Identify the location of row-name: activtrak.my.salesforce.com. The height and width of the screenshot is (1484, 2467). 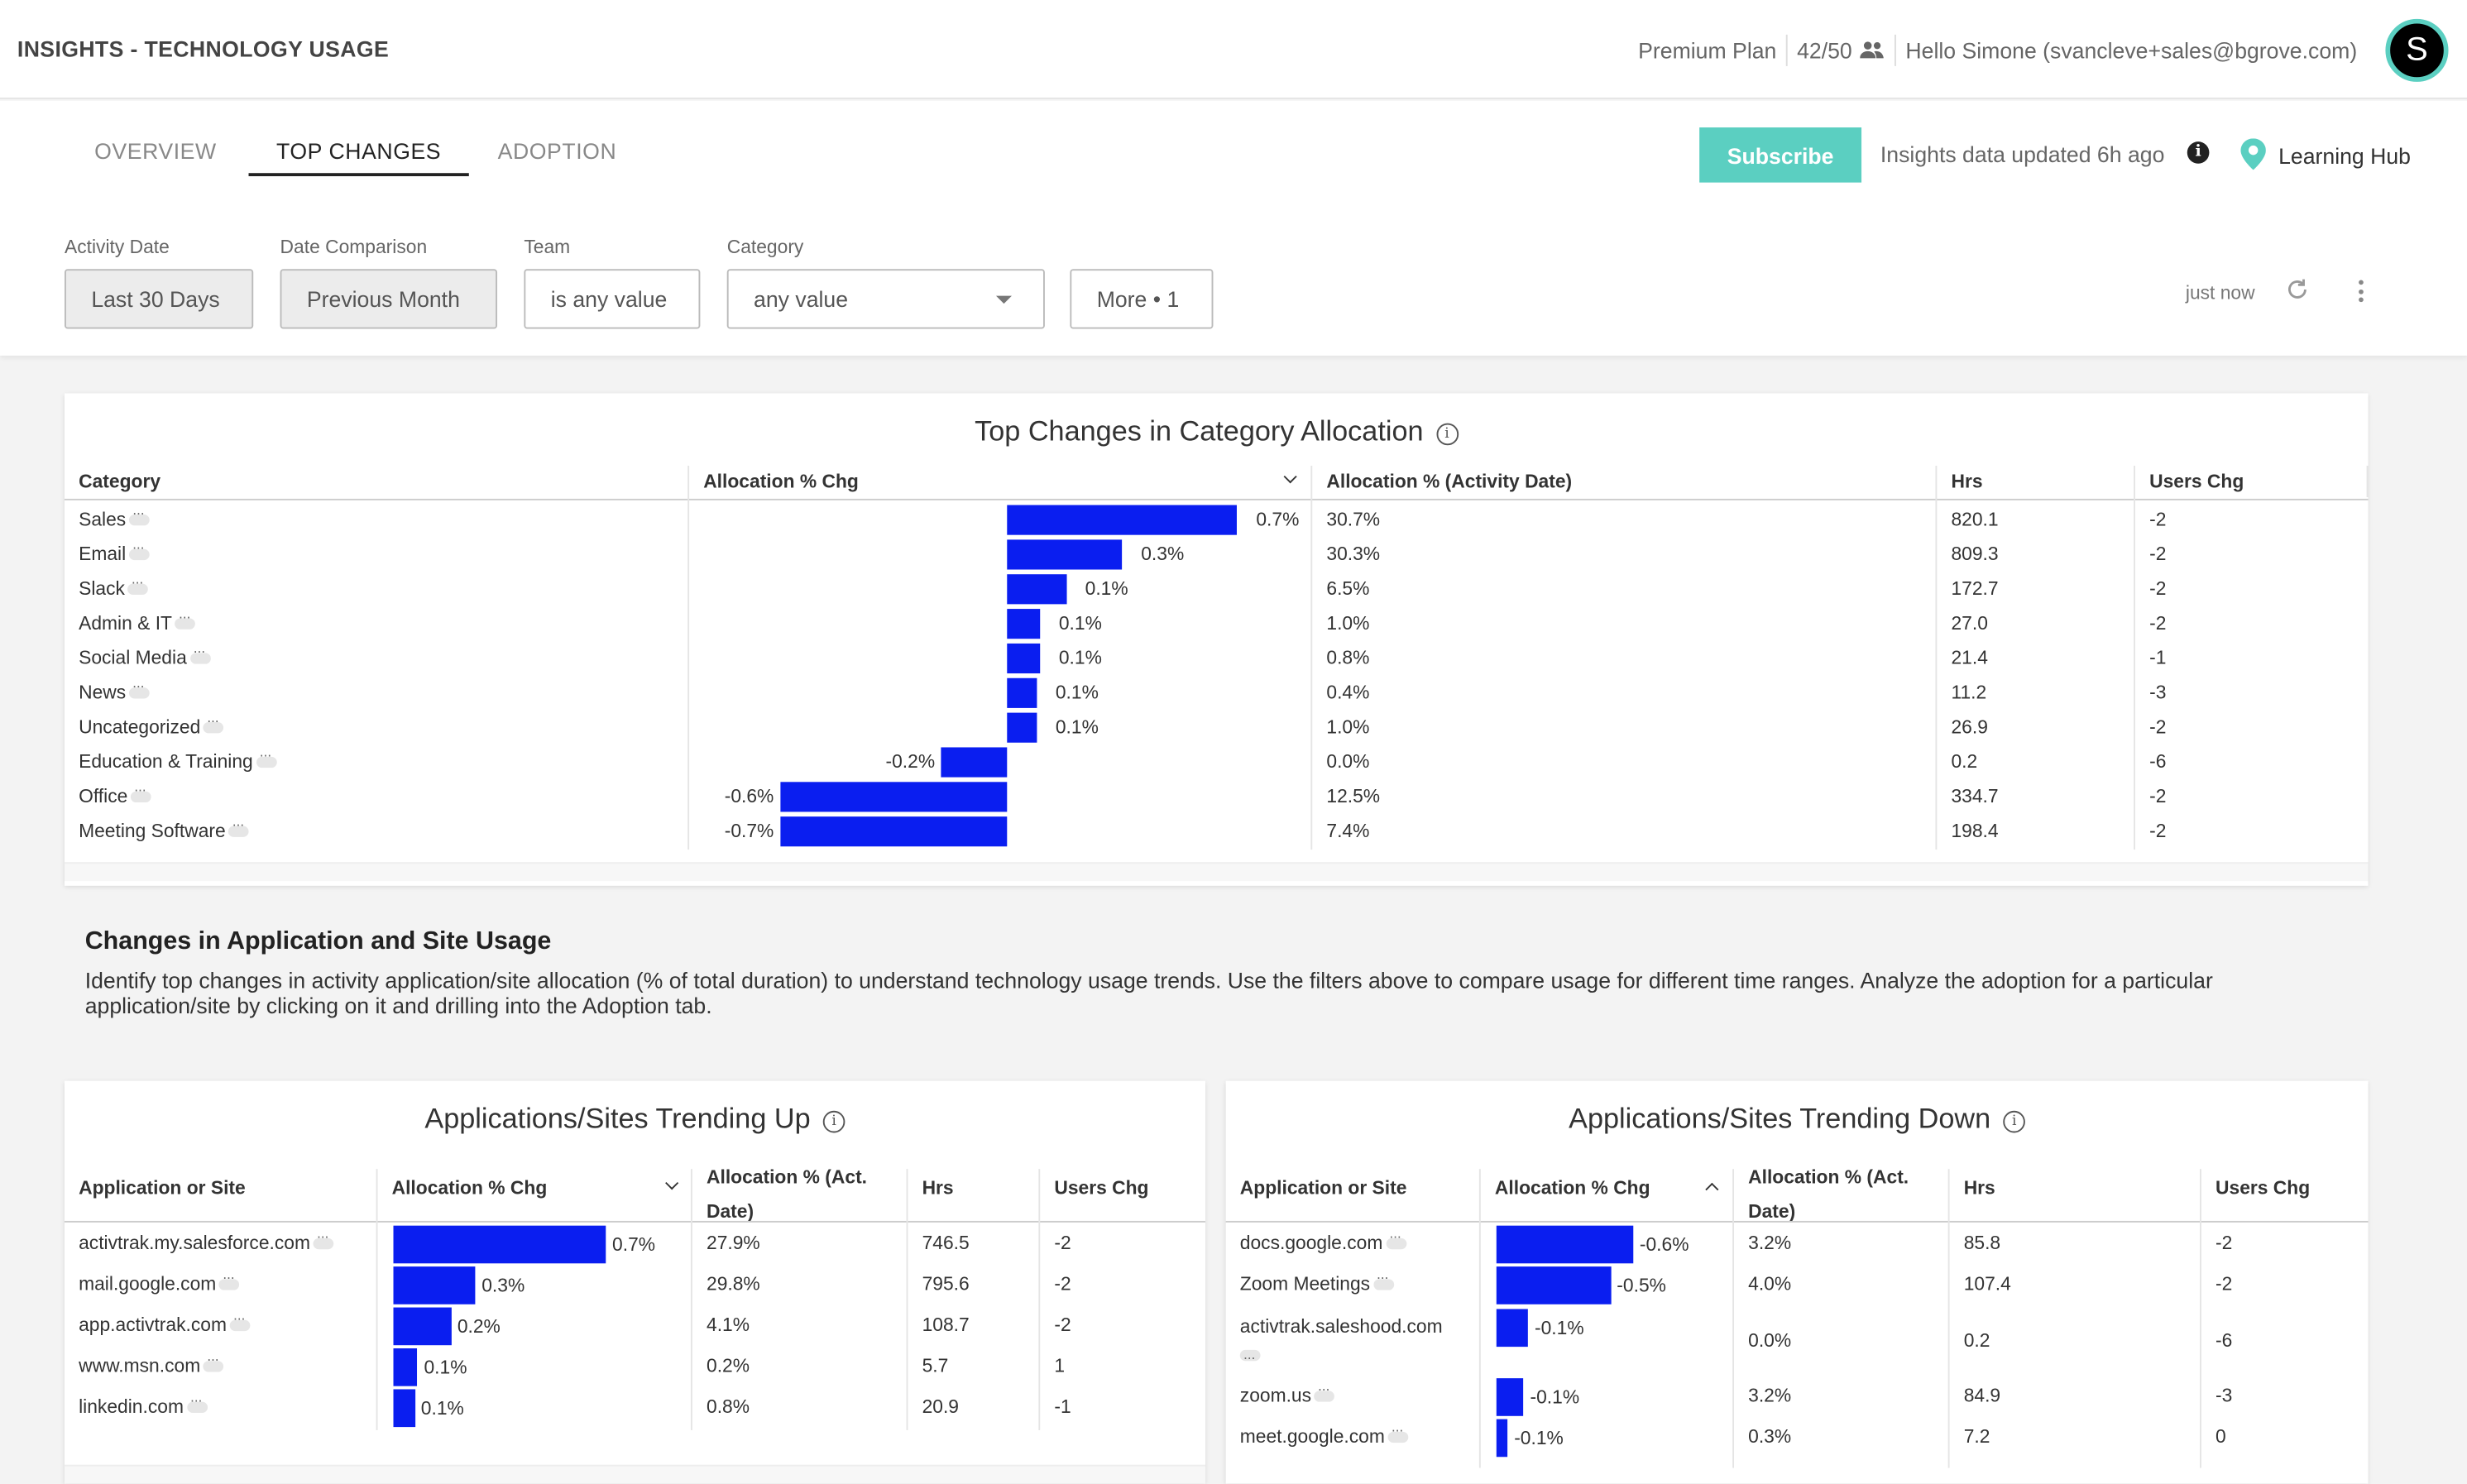
(206, 1241).